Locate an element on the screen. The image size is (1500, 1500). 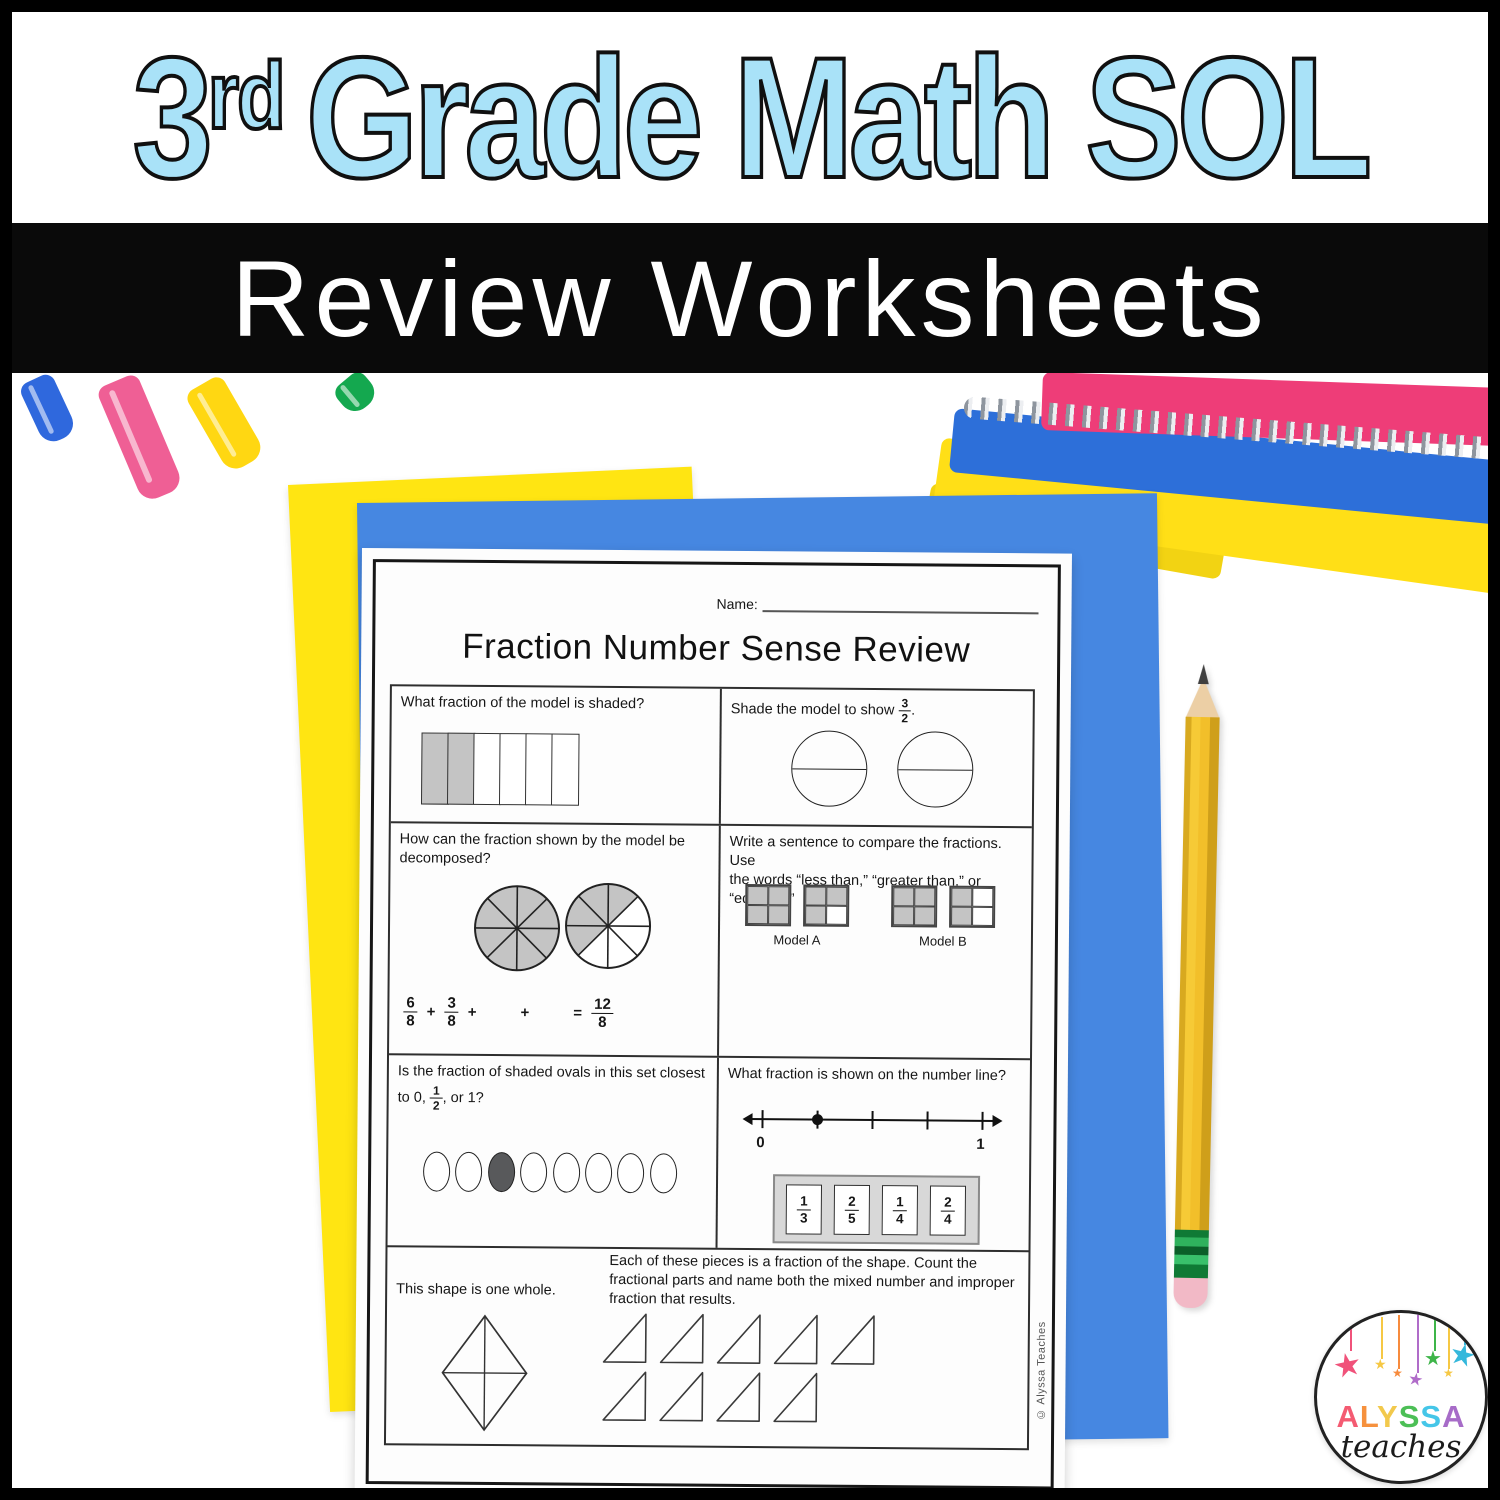
number-line-one: 1 is located at coordinates (980, 1144).